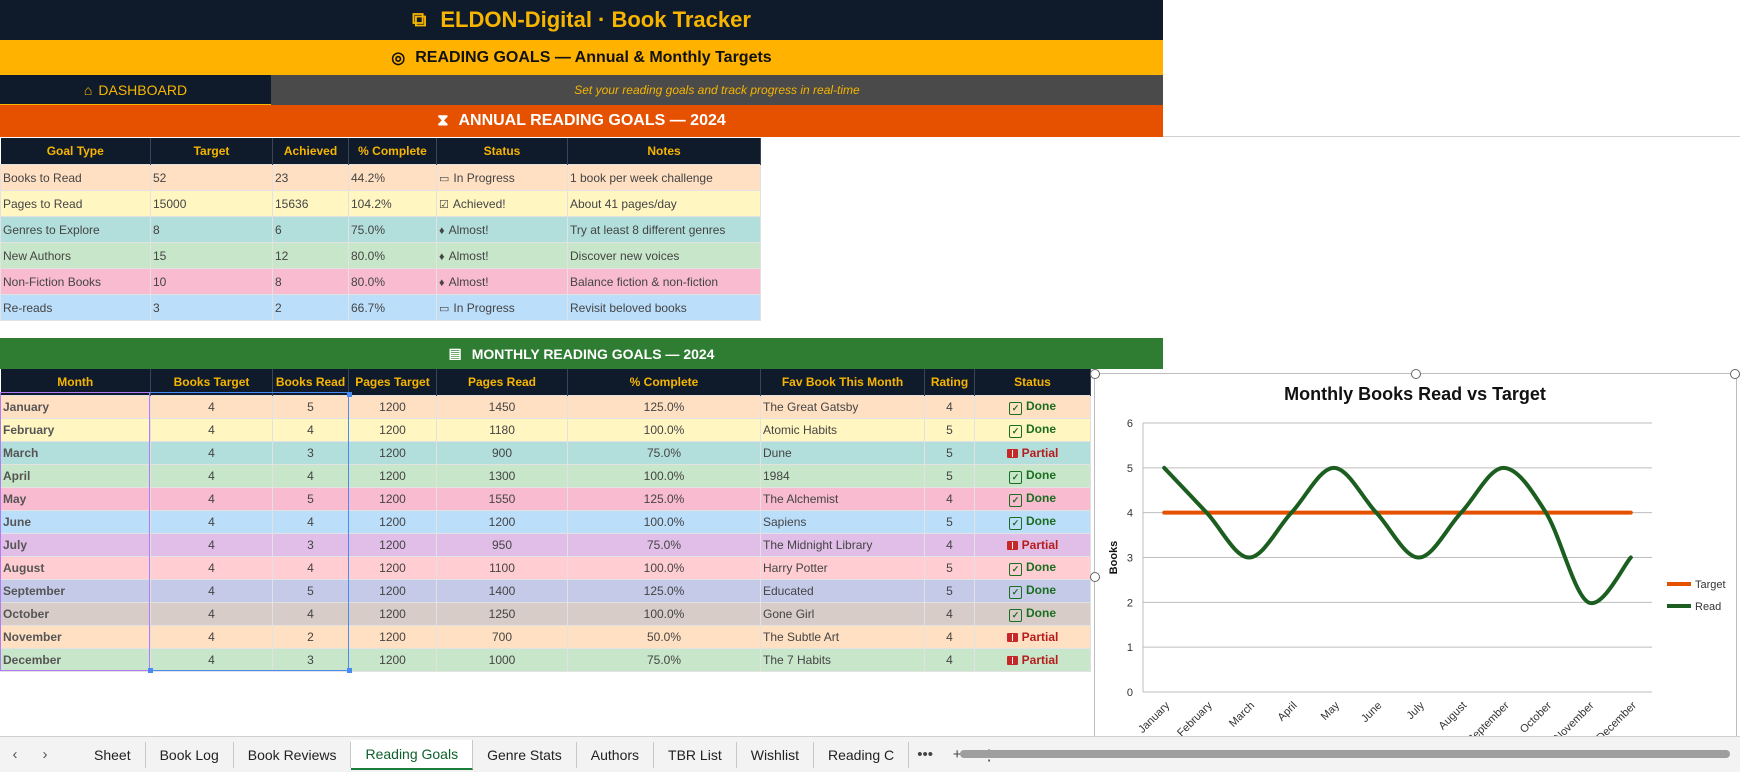 This screenshot has width=1740, height=772. What do you see at coordinates (311, 382) in the screenshot?
I see `monthly-col-header: Books Read` at bounding box center [311, 382].